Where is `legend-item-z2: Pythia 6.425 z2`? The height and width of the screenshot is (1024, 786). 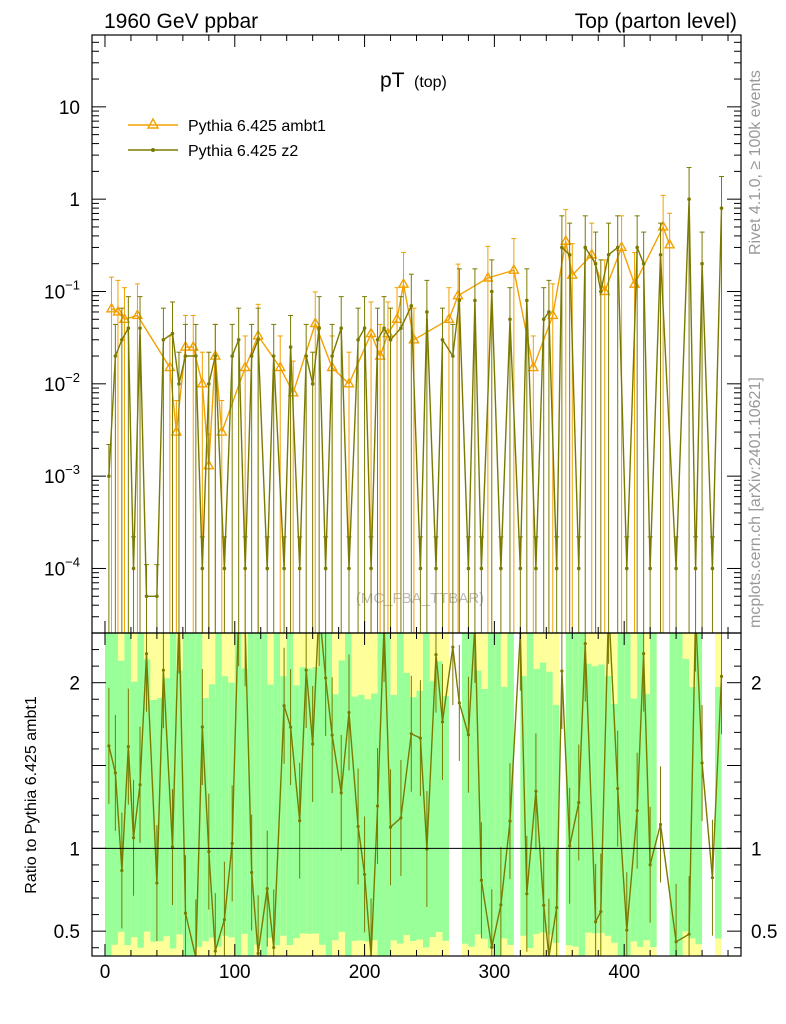 legend-item-z2: Pythia 6.425 z2 is located at coordinates (213, 151).